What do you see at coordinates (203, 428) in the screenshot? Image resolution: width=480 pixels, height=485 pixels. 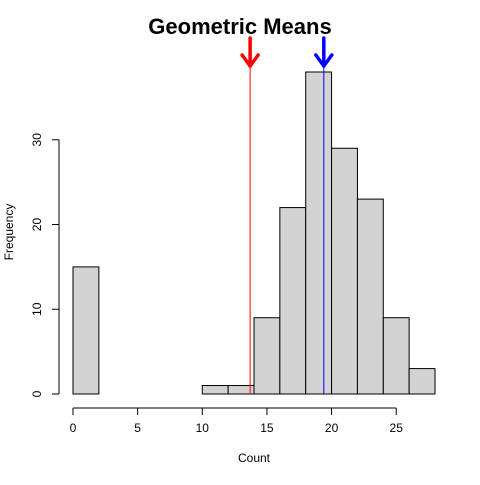 I see `x-tick-label: 10` at bounding box center [203, 428].